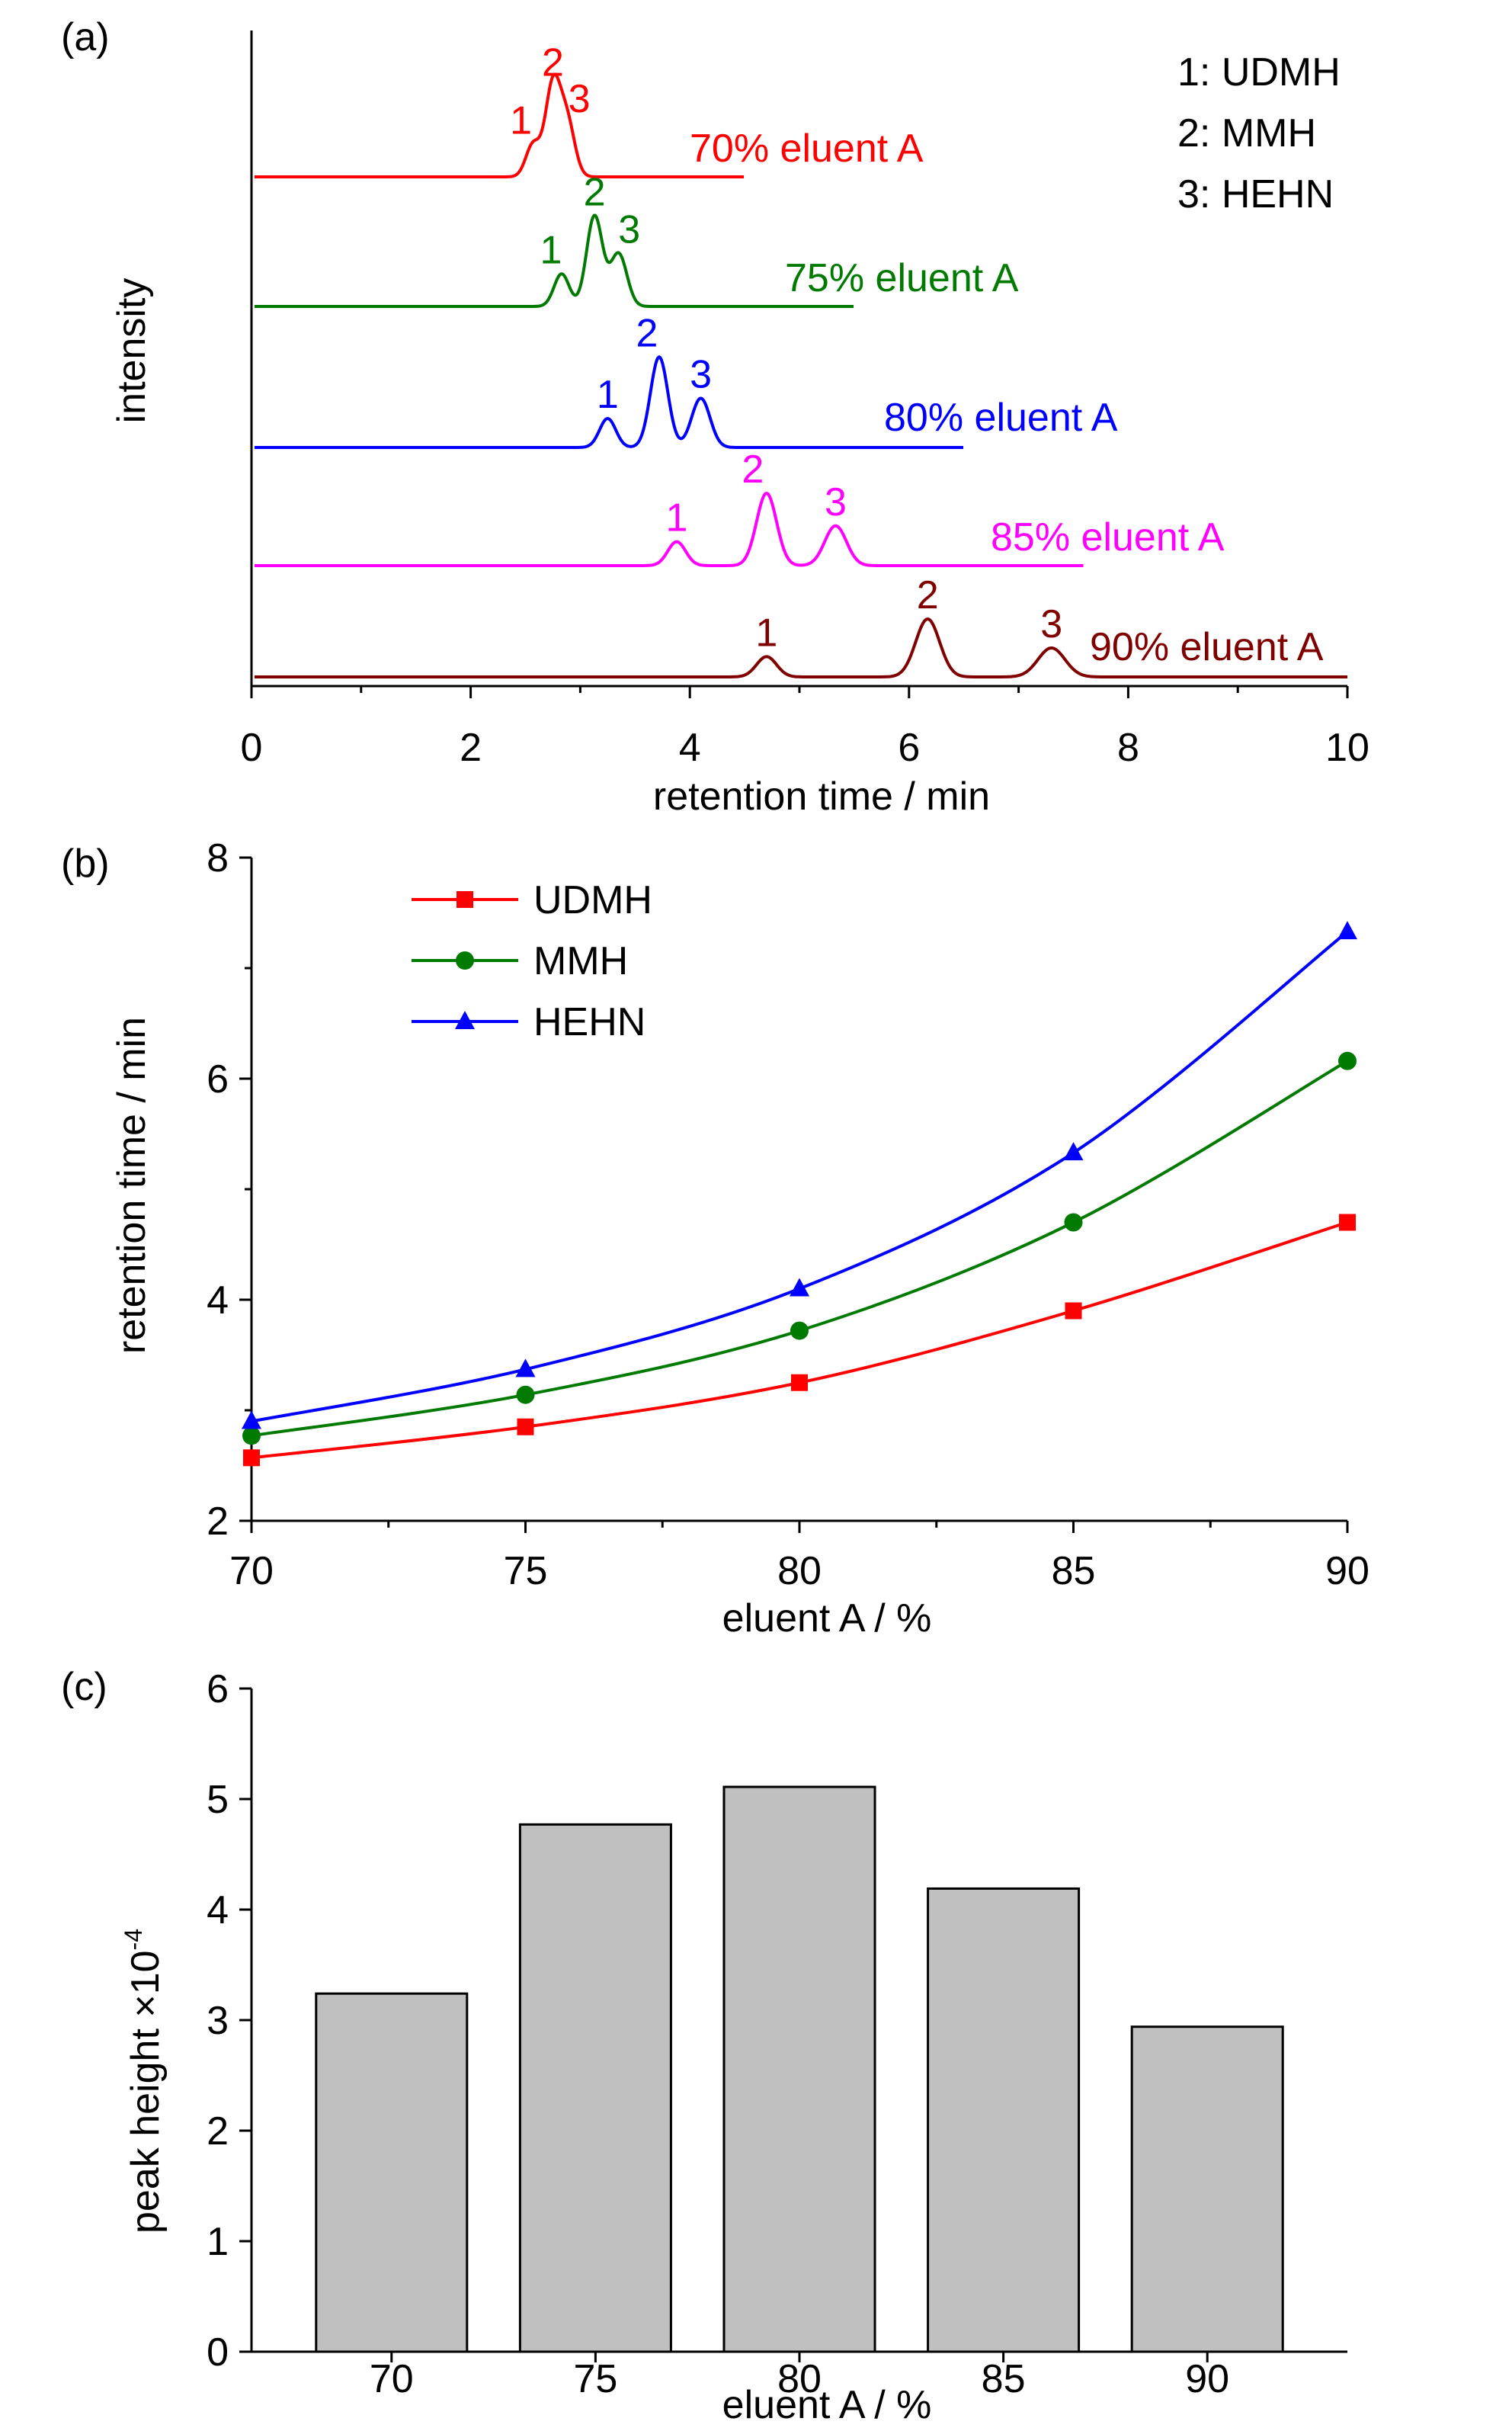 The height and width of the screenshot is (2431, 1512). Describe the element at coordinates (218, 1521) in the screenshot. I see `panel-b-y-tick-label: 2` at that location.